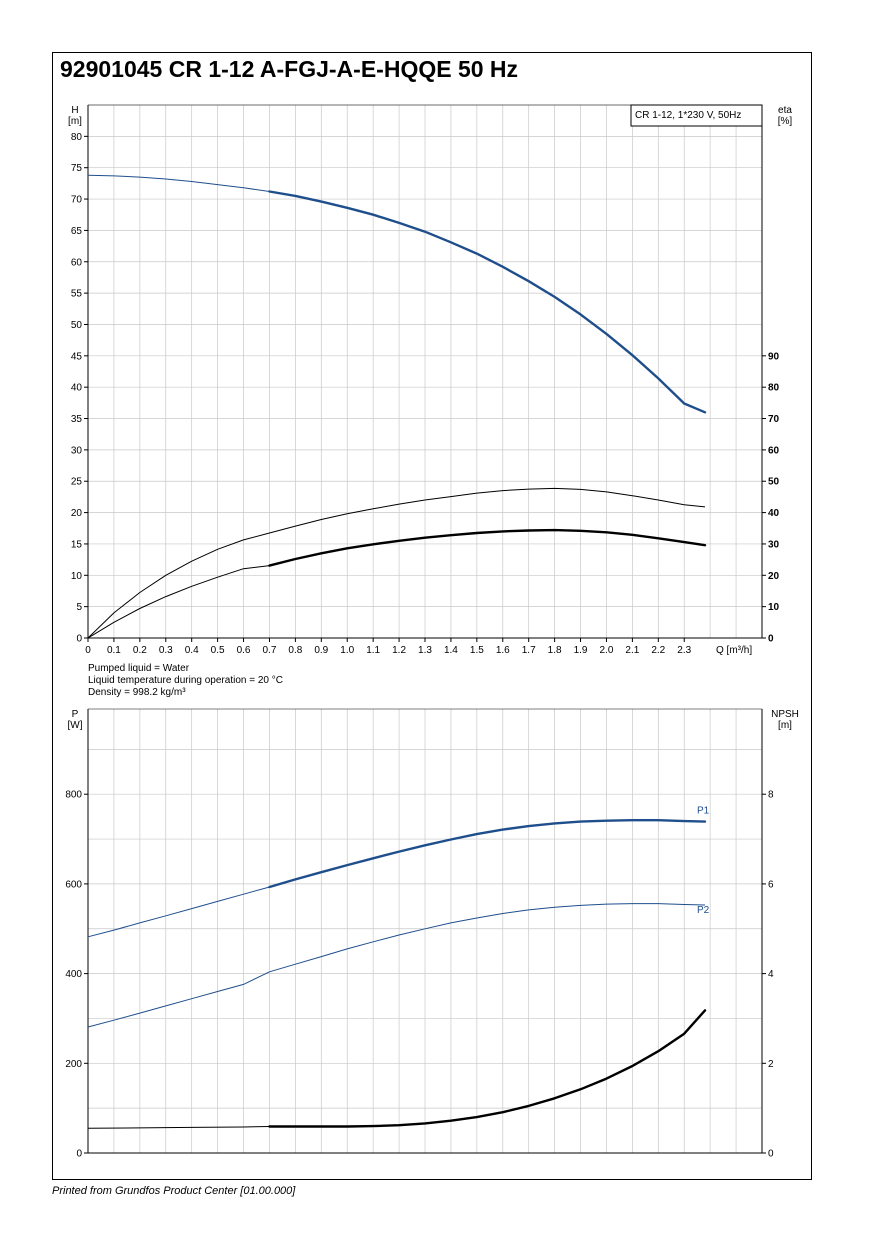 The image size is (870, 1240). What do you see at coordinates (487, 854) in the screenshot?
I see `p1-curve` at bounding box center [487, 854].